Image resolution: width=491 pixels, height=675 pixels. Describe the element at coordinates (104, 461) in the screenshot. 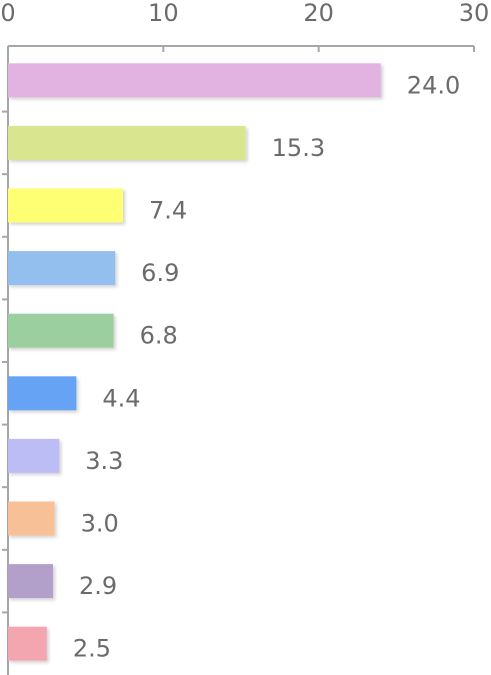

I see `value-label: 3.3` at that location.